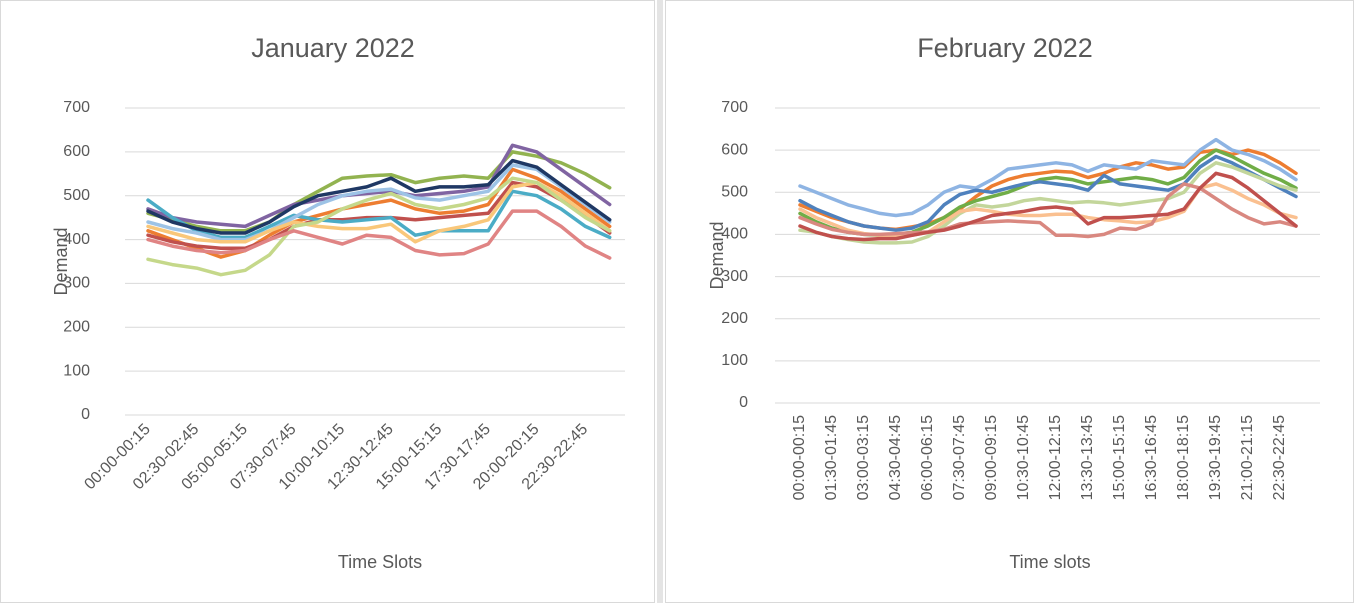 This screenshot has width=1354, height=608. Describe the element at coordinates (863, 458) in the screenshot. I see `x-tick-label: 03:00-03:15` at that location.